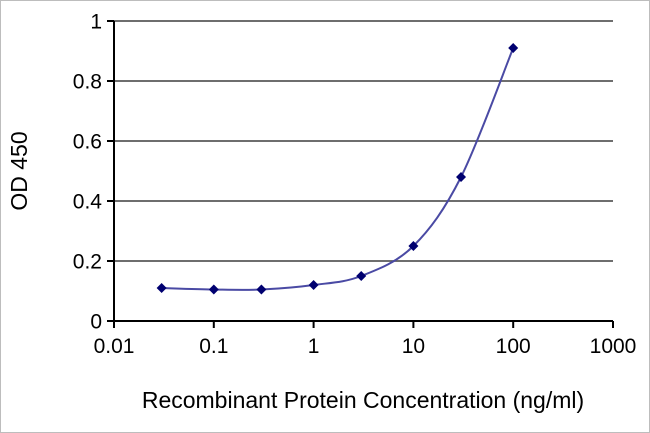 The width and height of the screenshot is (650, 433). Describe the element at coordinates (96, 21) in the screenshot. I see `y-tick-label: 1` at that location.